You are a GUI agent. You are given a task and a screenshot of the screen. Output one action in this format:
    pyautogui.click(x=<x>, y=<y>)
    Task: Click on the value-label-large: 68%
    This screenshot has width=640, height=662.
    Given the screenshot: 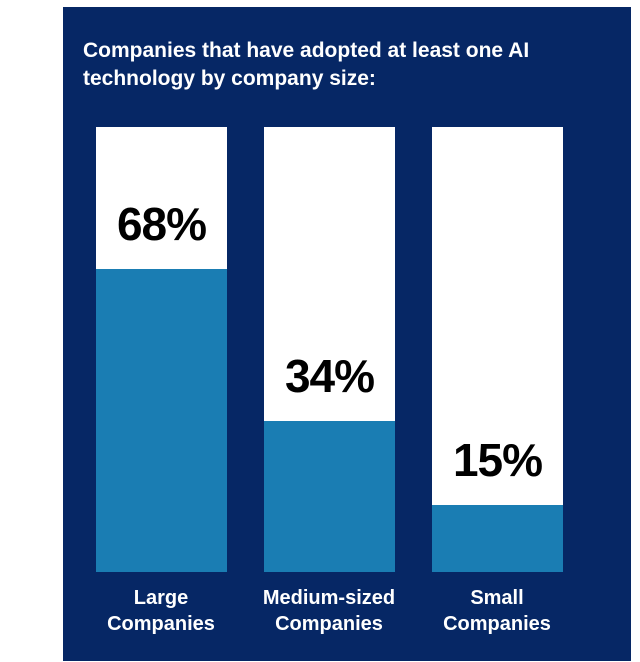 What is the action you would take?
    pyautogui.click(x=161, y=224)
    